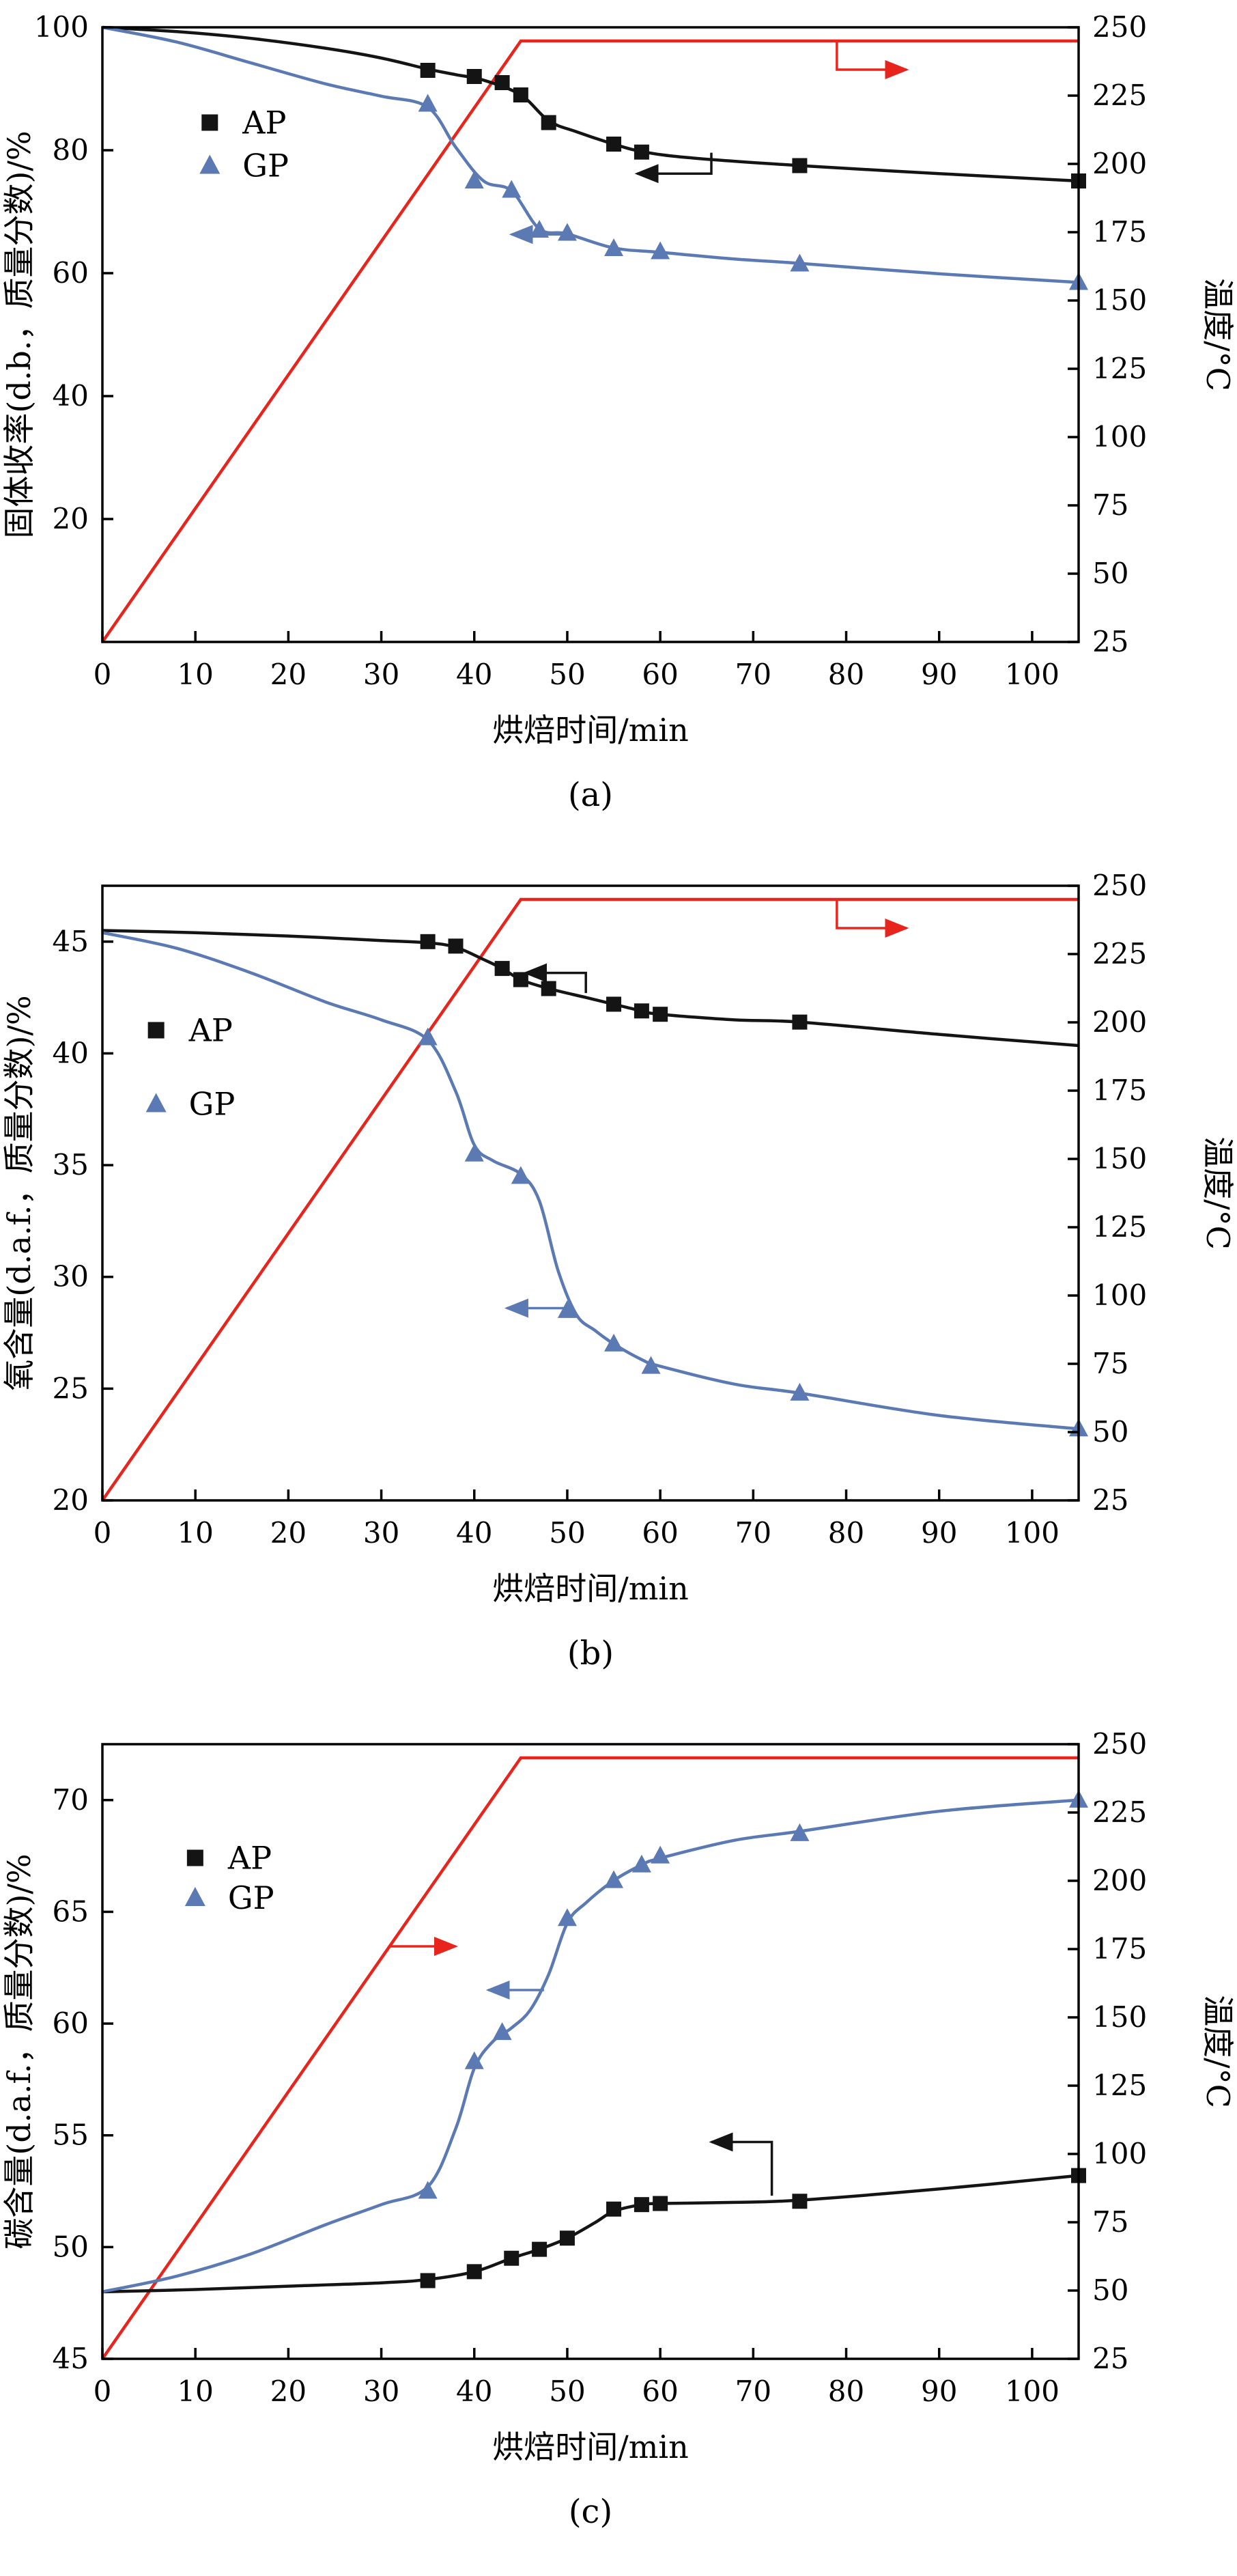 The image size is (1237, 2576). I want to click on left-tick-label: 60, so click(71, 273).